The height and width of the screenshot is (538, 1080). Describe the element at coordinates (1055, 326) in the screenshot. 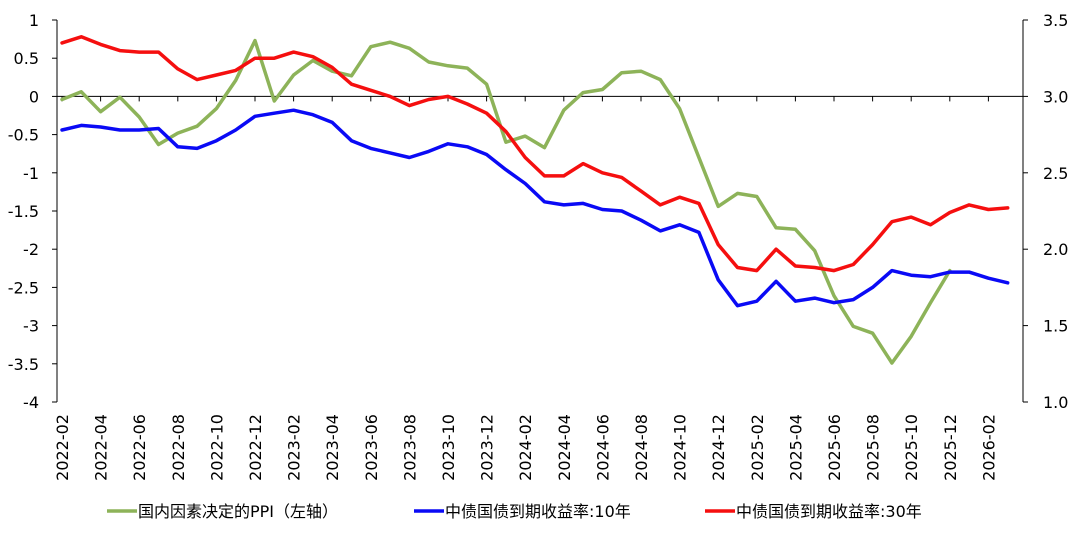

I see `right-tick-label: 1.5` at that location.